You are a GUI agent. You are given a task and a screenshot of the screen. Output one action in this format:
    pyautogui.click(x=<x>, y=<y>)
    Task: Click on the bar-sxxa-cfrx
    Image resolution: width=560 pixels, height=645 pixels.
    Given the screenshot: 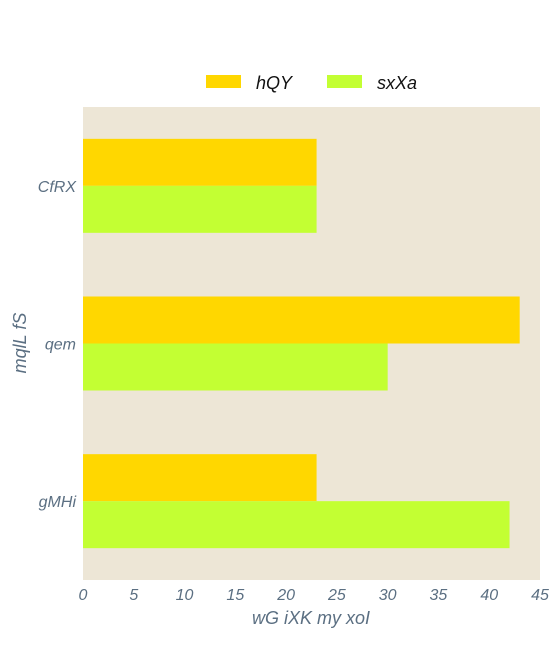 What is the action you would take?
    pyautogui.click(x=200, y=209)
    